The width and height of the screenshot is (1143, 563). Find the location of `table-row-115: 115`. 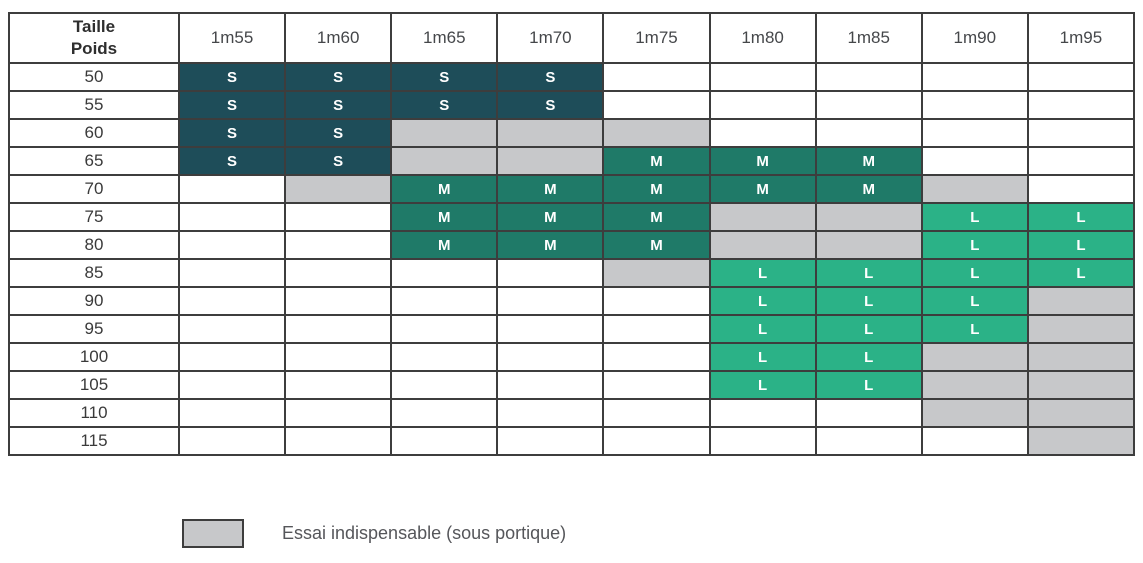

table-row-115: 115 is located at coordinates (572, 441).